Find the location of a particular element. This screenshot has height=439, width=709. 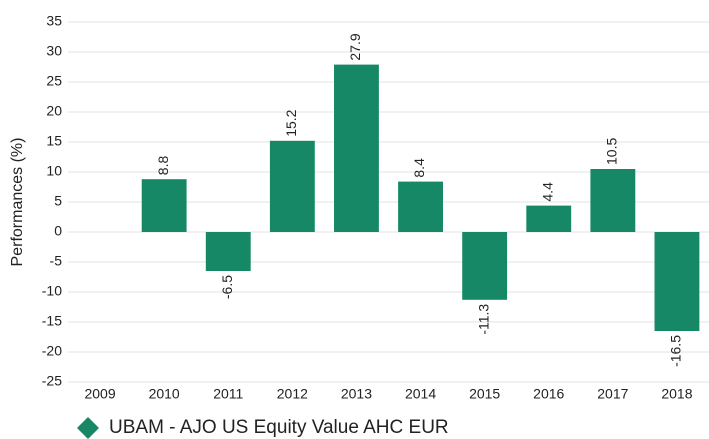

data-label: 8.4 is located at coordinates (419, 168).